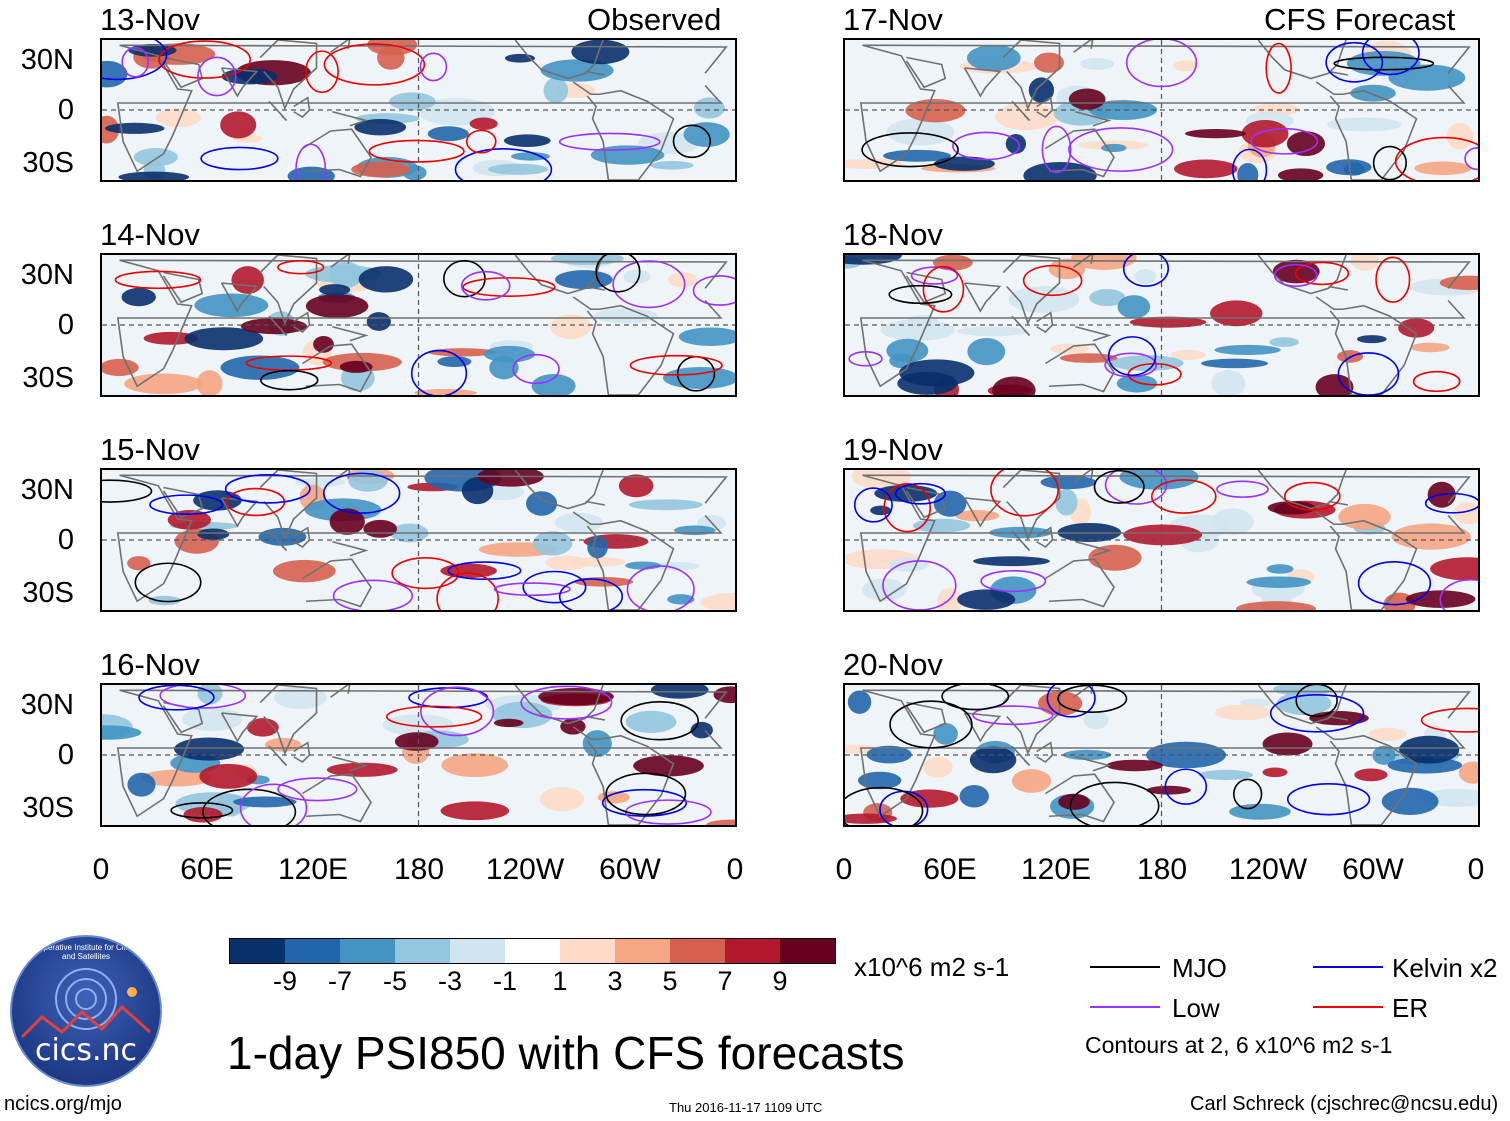 This screenshot has height=1121, width=1510. Describe the element at coordinates (1348, 967) in the screenshot. I see `legend-line-kelvin` at that location.